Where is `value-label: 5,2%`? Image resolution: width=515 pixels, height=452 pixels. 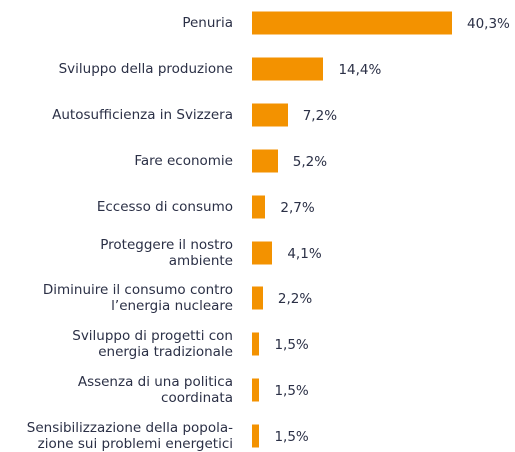 value-label: 5,2% is located at coordinates (310, 161).